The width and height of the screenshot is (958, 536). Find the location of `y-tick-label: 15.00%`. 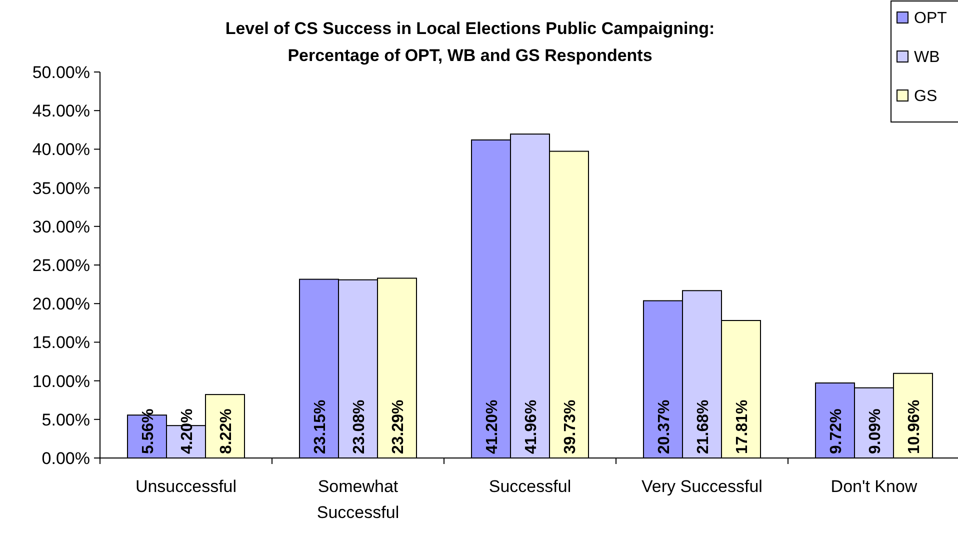

y-tick-label: 15.00% is located at coordinates (61, 342).